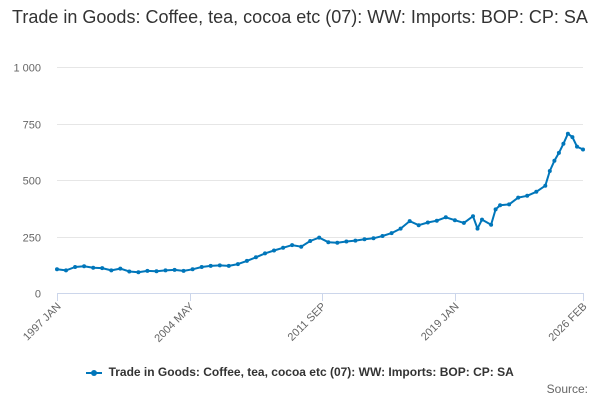 The width and height of the screenshot is (600, 400). I want to click on y-tick-label: 250, so click(32, 239).